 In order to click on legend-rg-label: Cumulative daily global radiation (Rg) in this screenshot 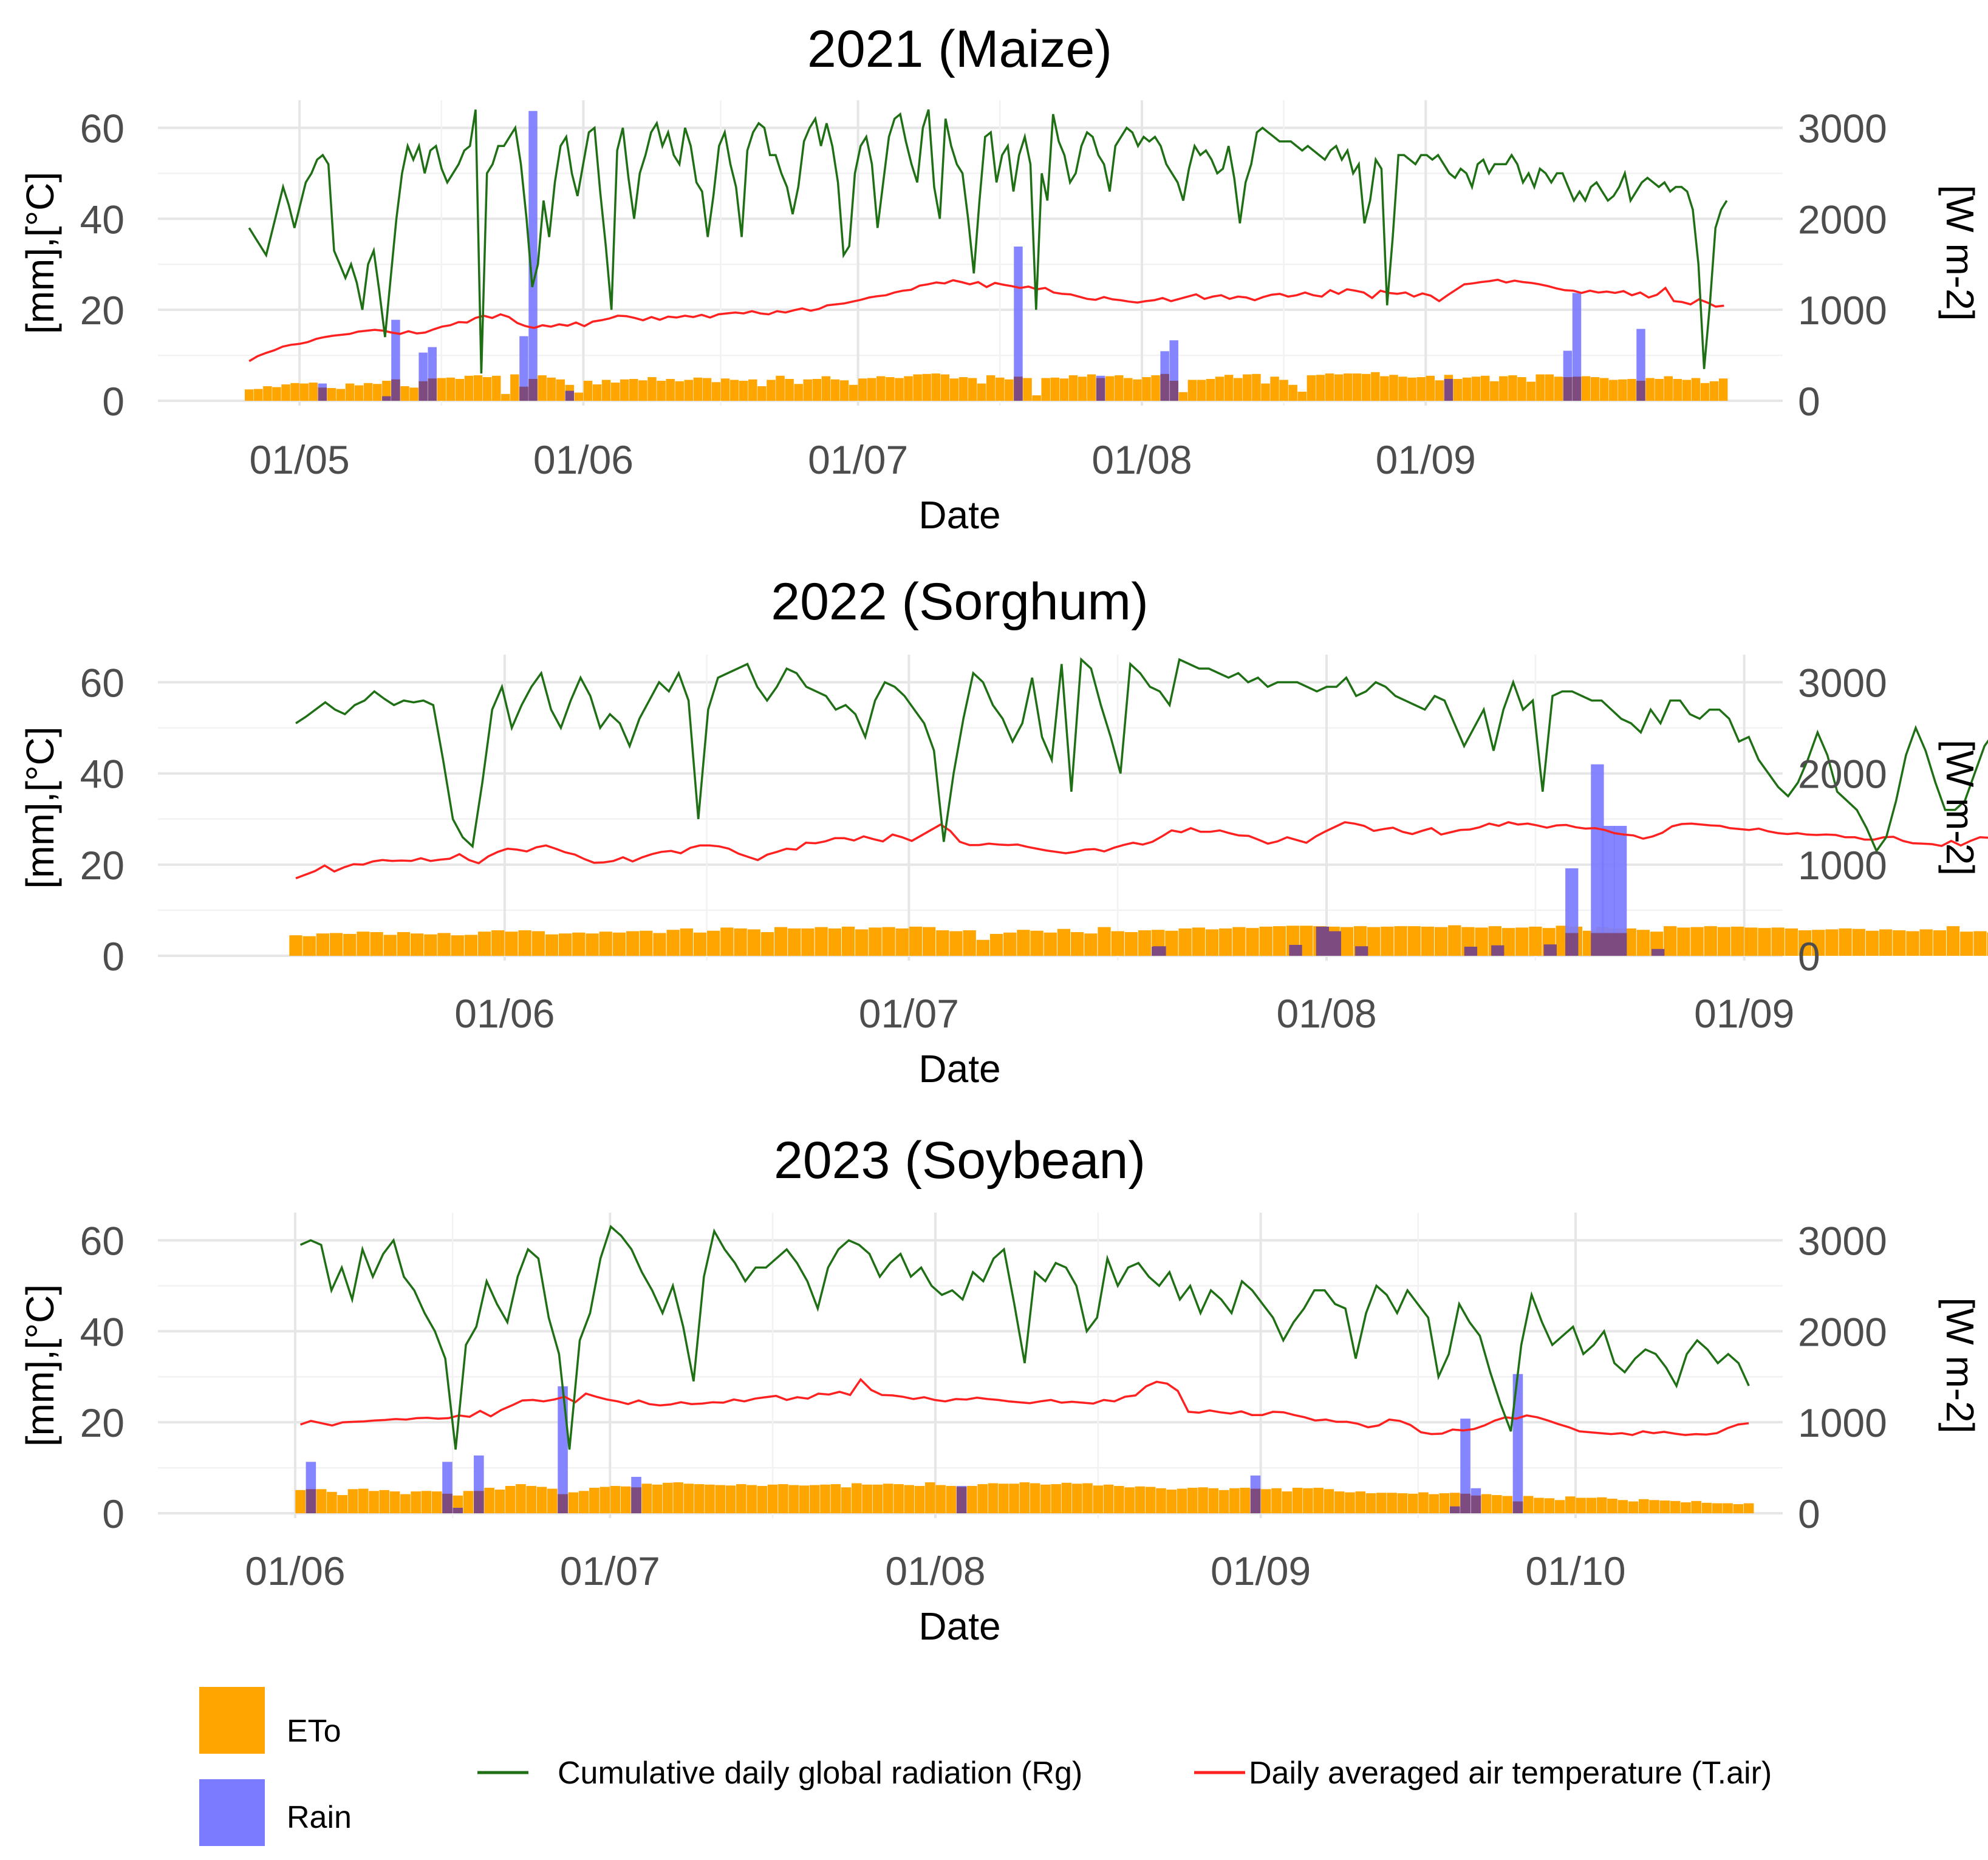, I will do `click(820, 1773)`.